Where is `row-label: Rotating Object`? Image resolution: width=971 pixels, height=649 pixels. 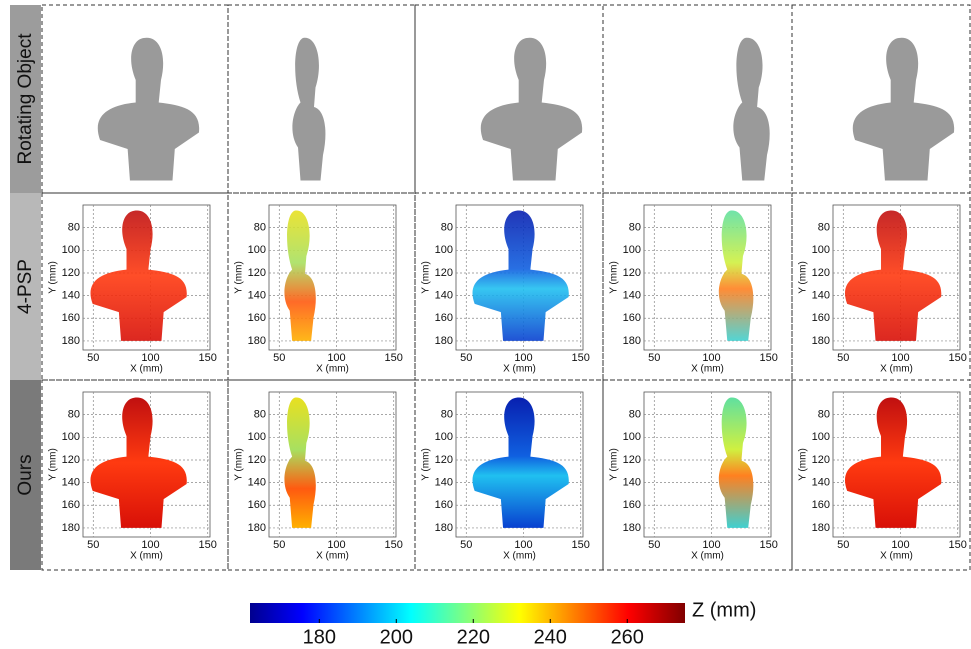 row-label: Rotating Object is located at coordinates (25, 99).